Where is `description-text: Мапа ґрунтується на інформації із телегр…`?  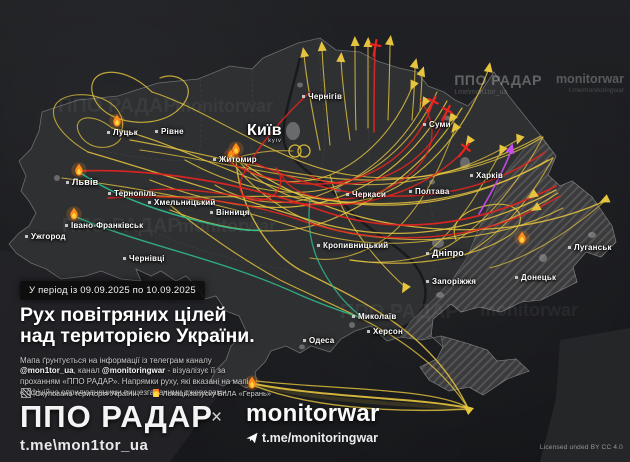
description-text: Мапа ґрунтується на інформації із телегр… is located at coordinates (116, 360).